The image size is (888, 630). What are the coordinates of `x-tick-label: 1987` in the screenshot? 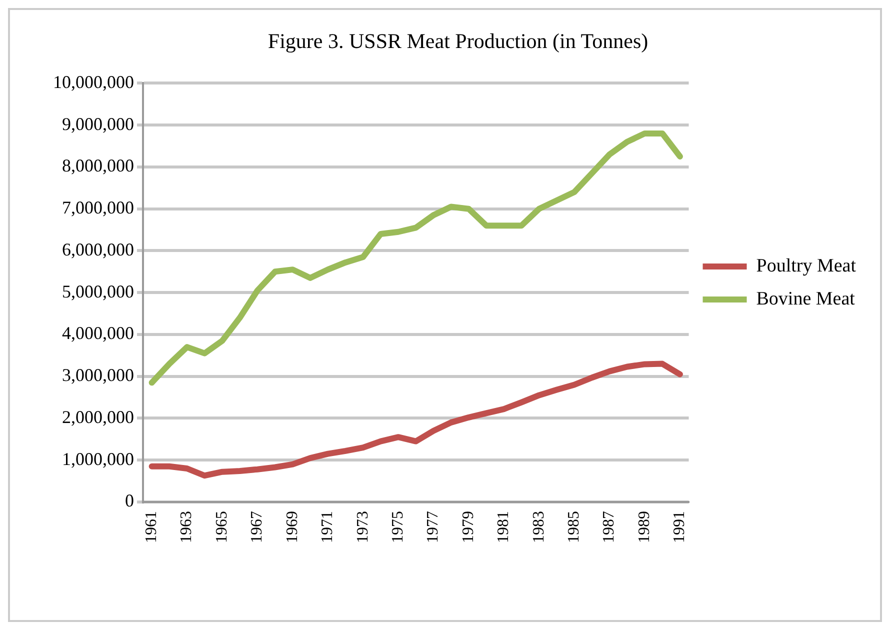 It's located at (609, 527).